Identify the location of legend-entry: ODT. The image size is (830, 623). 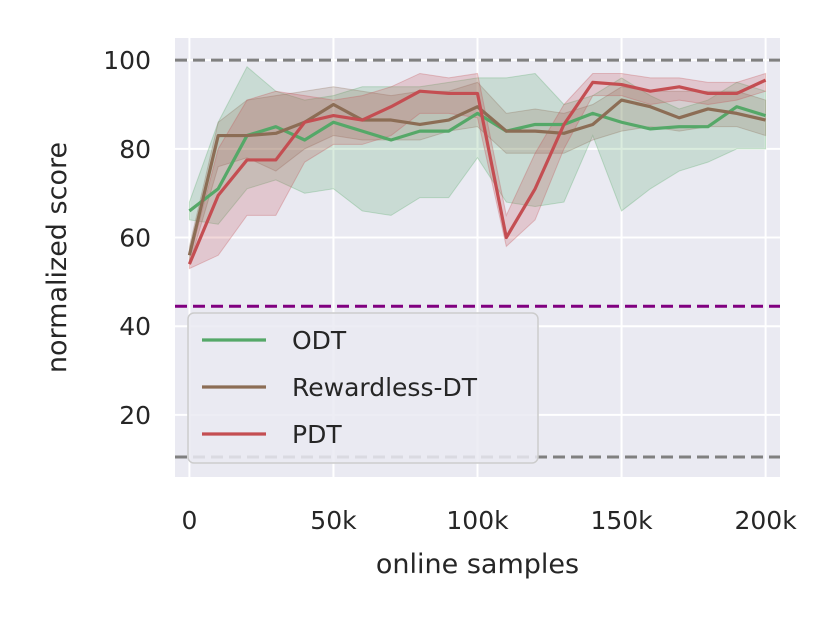
(319, 340).